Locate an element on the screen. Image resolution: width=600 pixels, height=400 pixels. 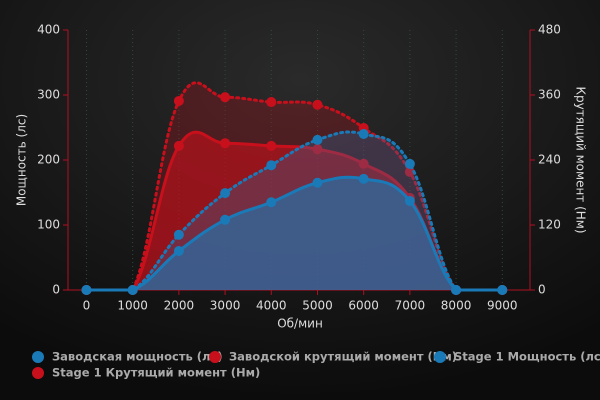
x-tick-label: 4000 is located at coordinates (271, 306).